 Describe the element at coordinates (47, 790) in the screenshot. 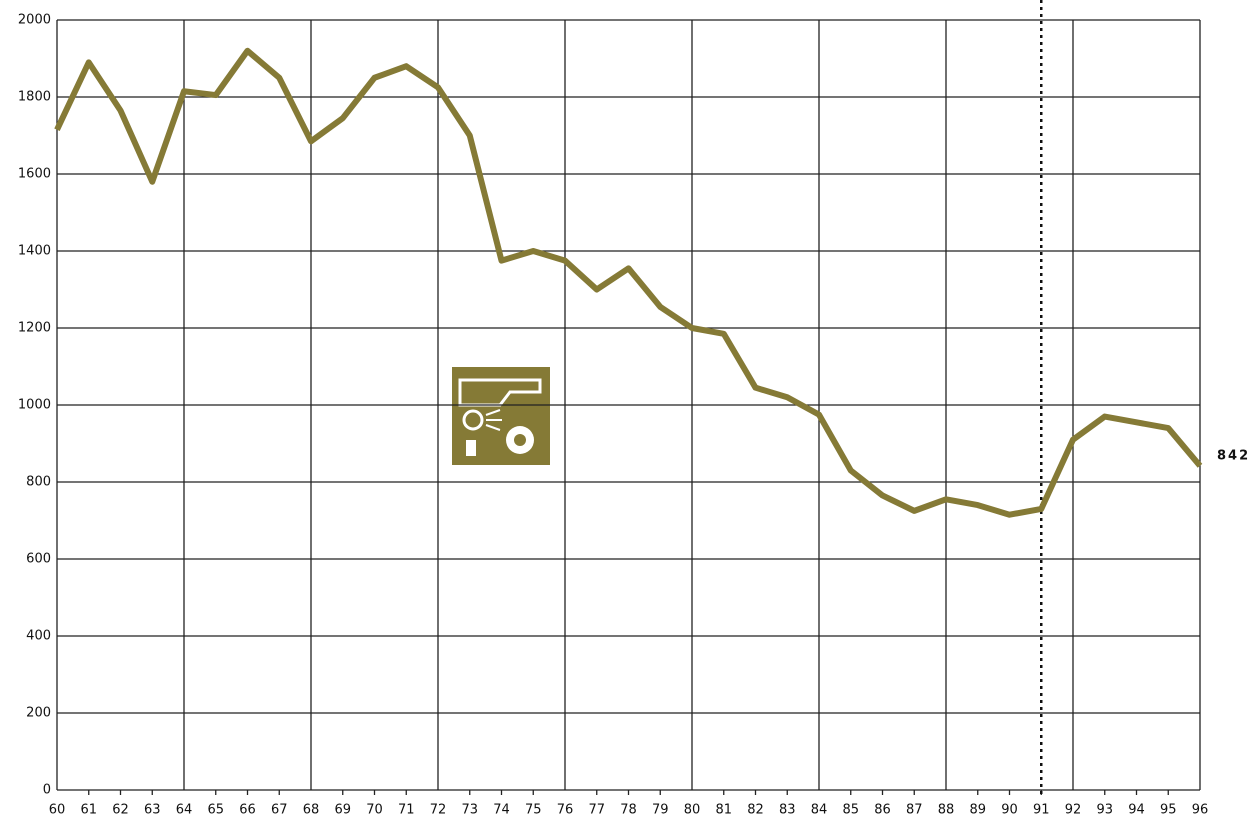

I see `y-tick-label: 0` at that location.